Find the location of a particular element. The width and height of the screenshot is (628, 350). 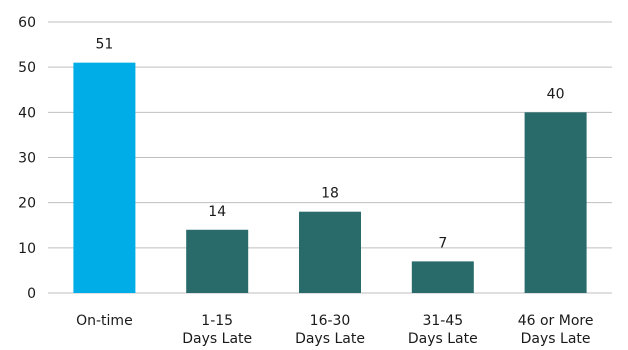

y-tick-label: 20 is located at coordinates (27, 204).